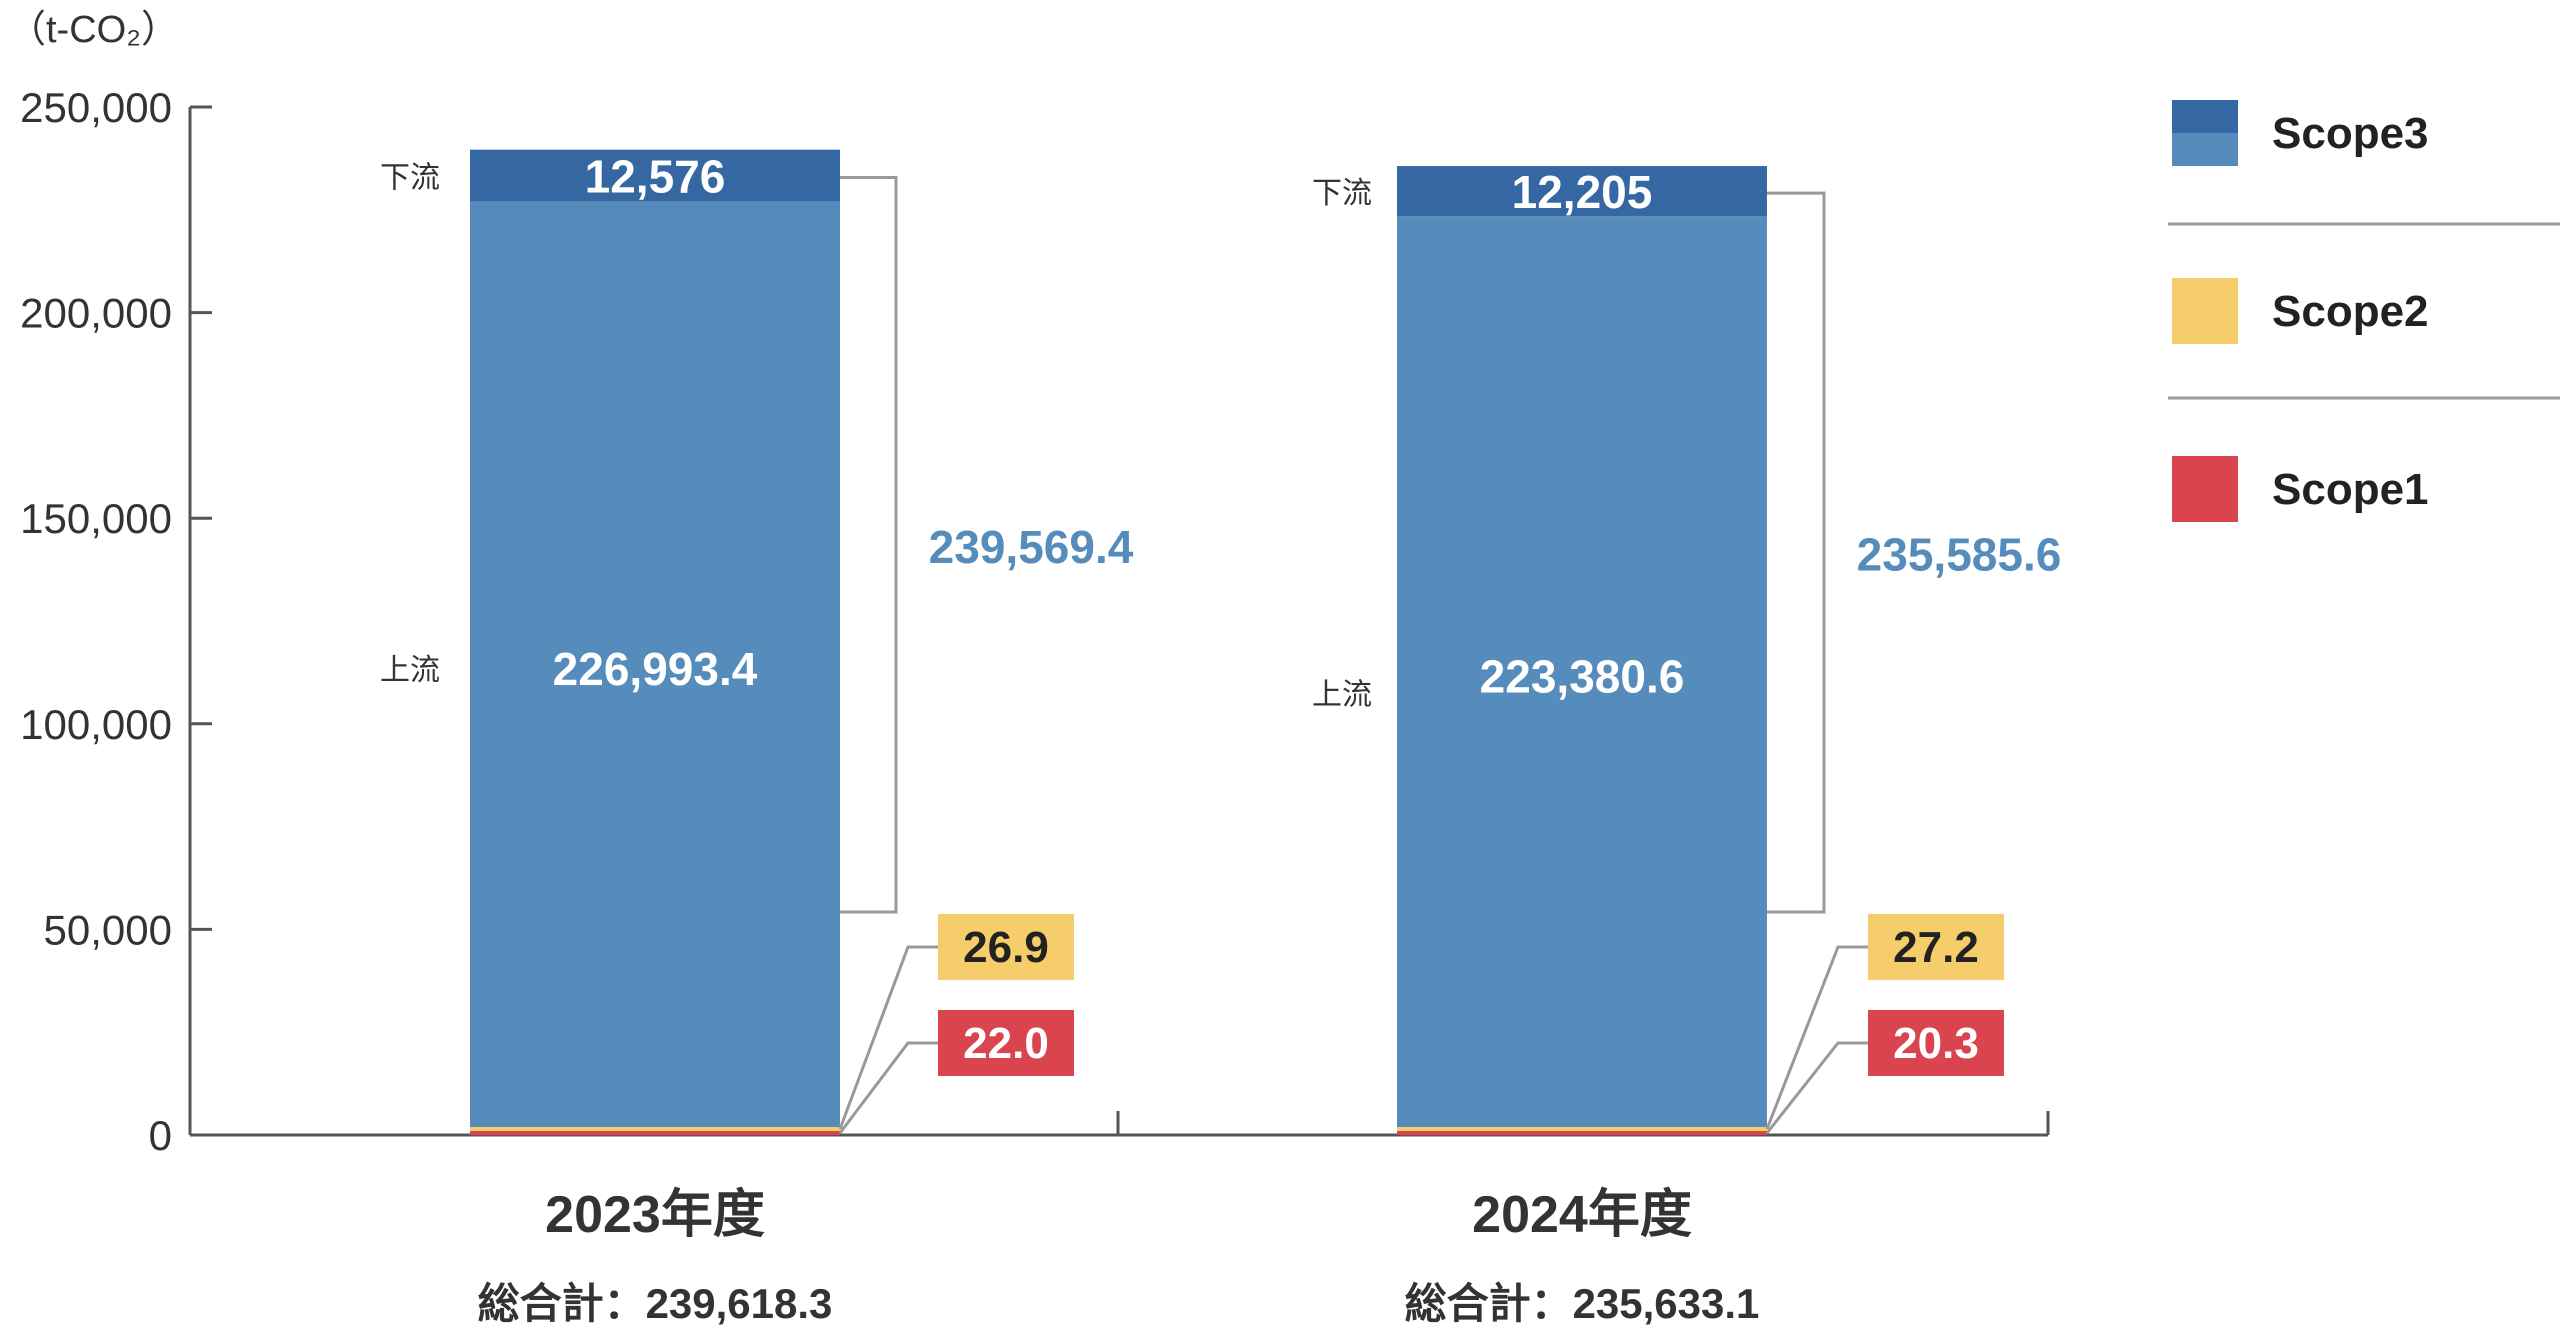 This screenshot has width=2560, height=1328. Describe the element at coordinates (655, 1303) in the screenshot. I see `total-label: 総合計：239,618.3` at that location.